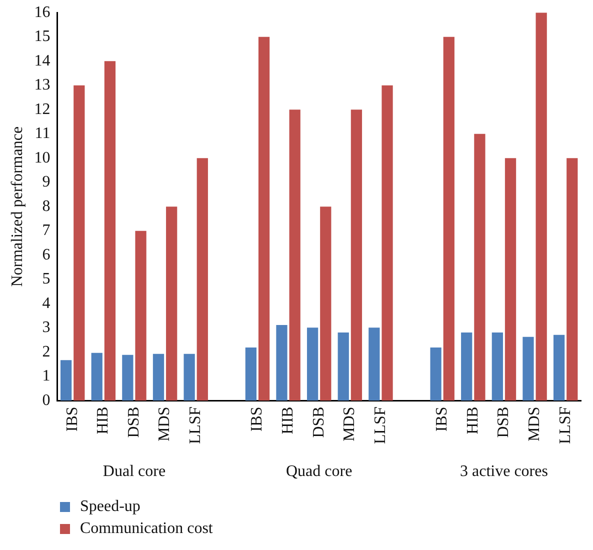  Describe the element at coordinates (46, 206) in the screenshot. I see `y-tick-label: 8` at that location.